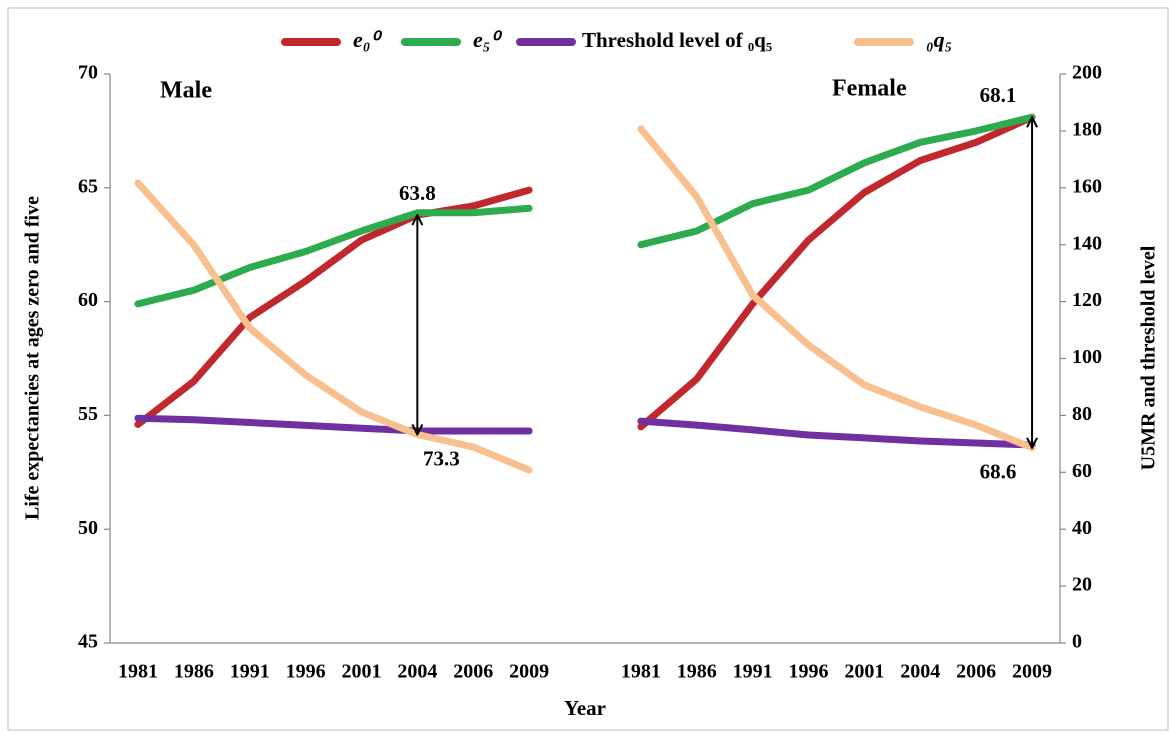  Describe the element at coordinates (88, 186) in the screenshot. I see `y-tick-label: 65` at that location.